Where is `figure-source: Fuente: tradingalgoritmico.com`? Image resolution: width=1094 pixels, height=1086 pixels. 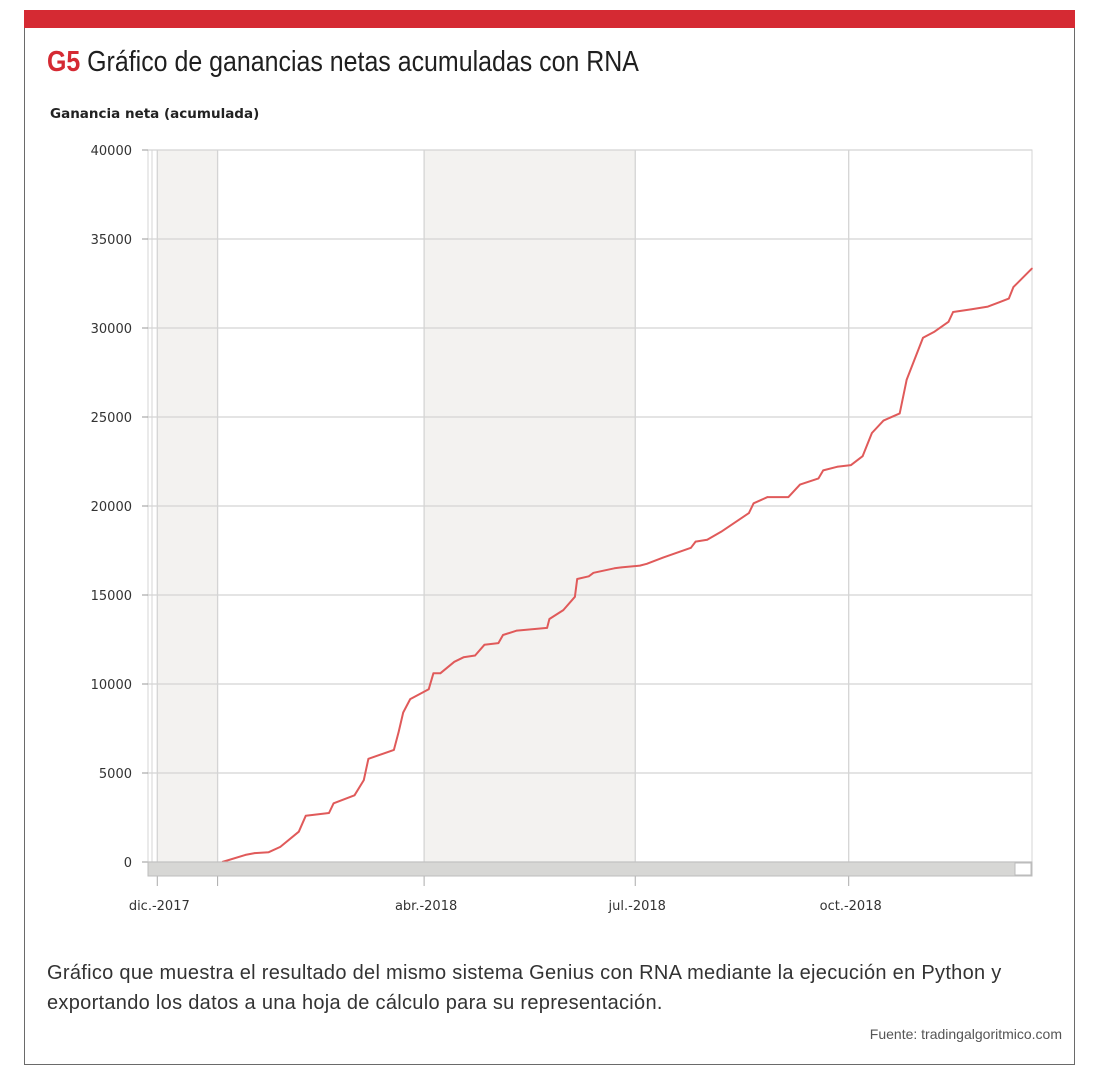
figure-source: Fuente: tradingalgoritmico.com is located at coordinates (965, 1034).